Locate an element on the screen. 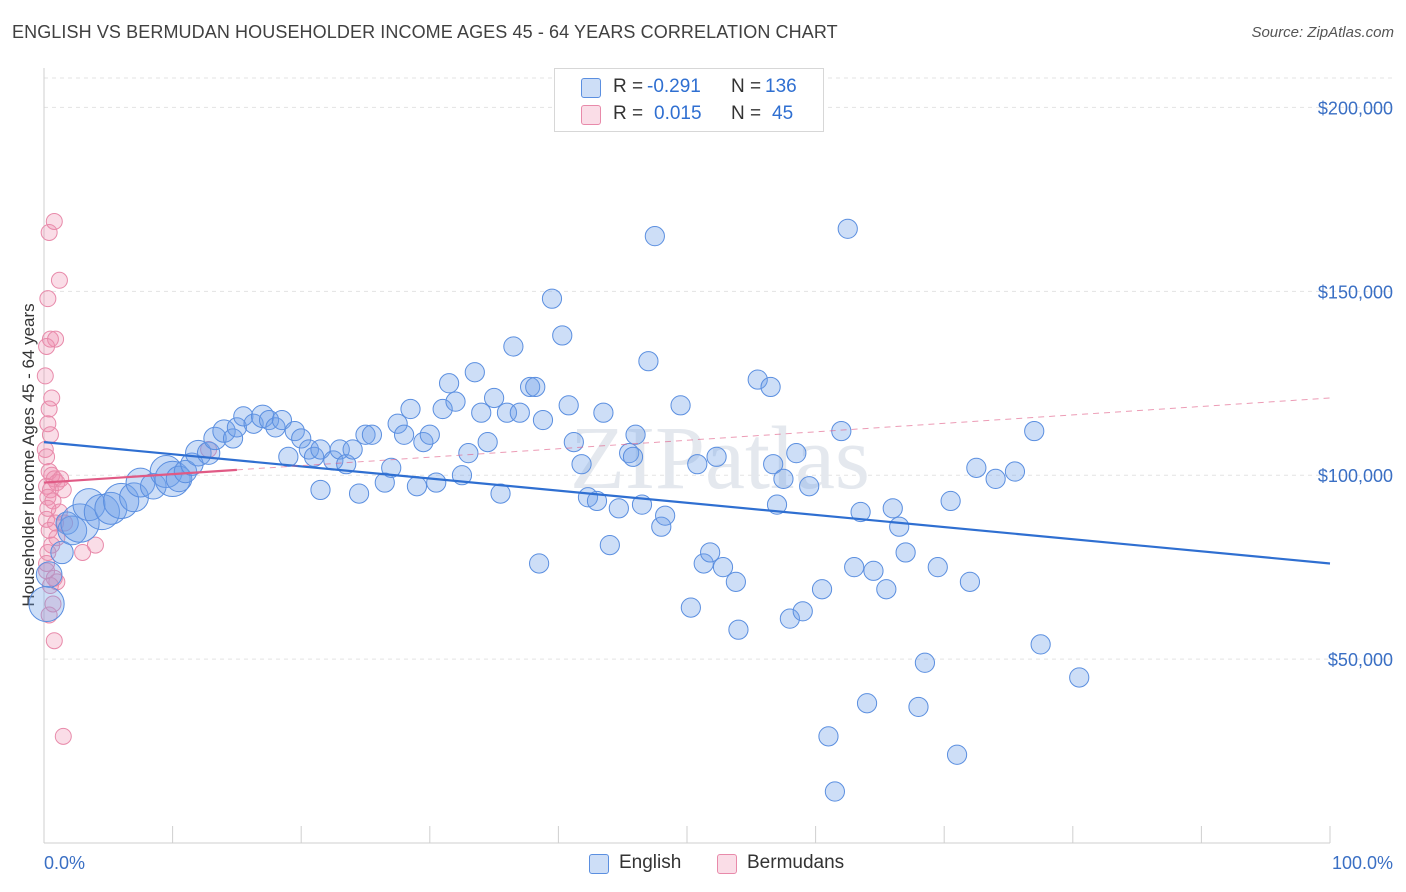 The height and width of the screenshot is (892, 1406). x-tick-label: 0.0% is located at coordinates (64, 863).